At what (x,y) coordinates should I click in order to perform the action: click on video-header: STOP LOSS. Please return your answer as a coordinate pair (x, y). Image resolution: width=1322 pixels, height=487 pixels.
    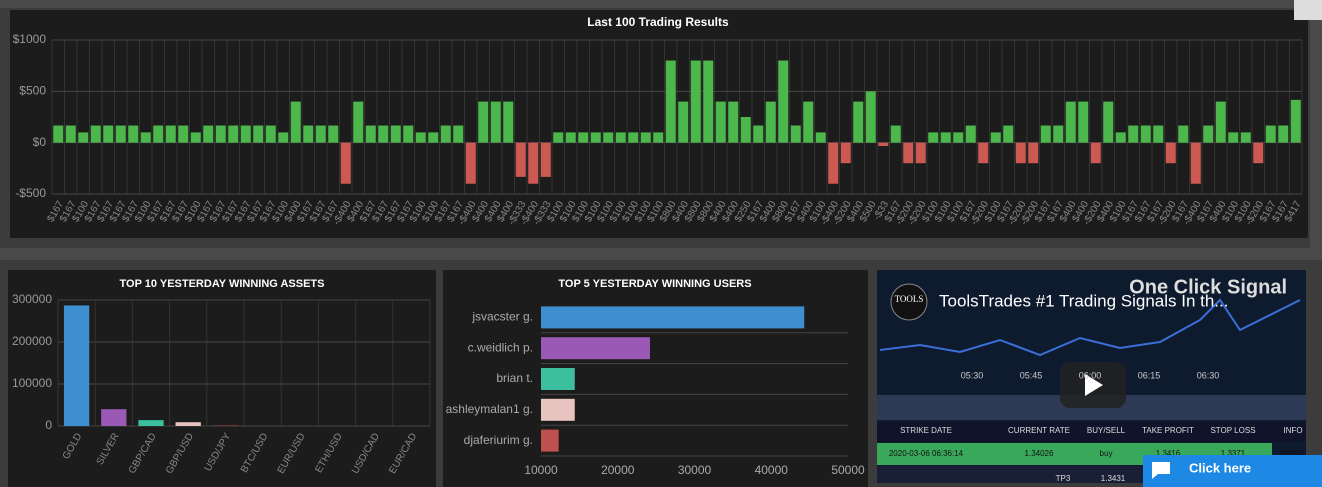
    Looking at the image, I should click on (1232, 430).